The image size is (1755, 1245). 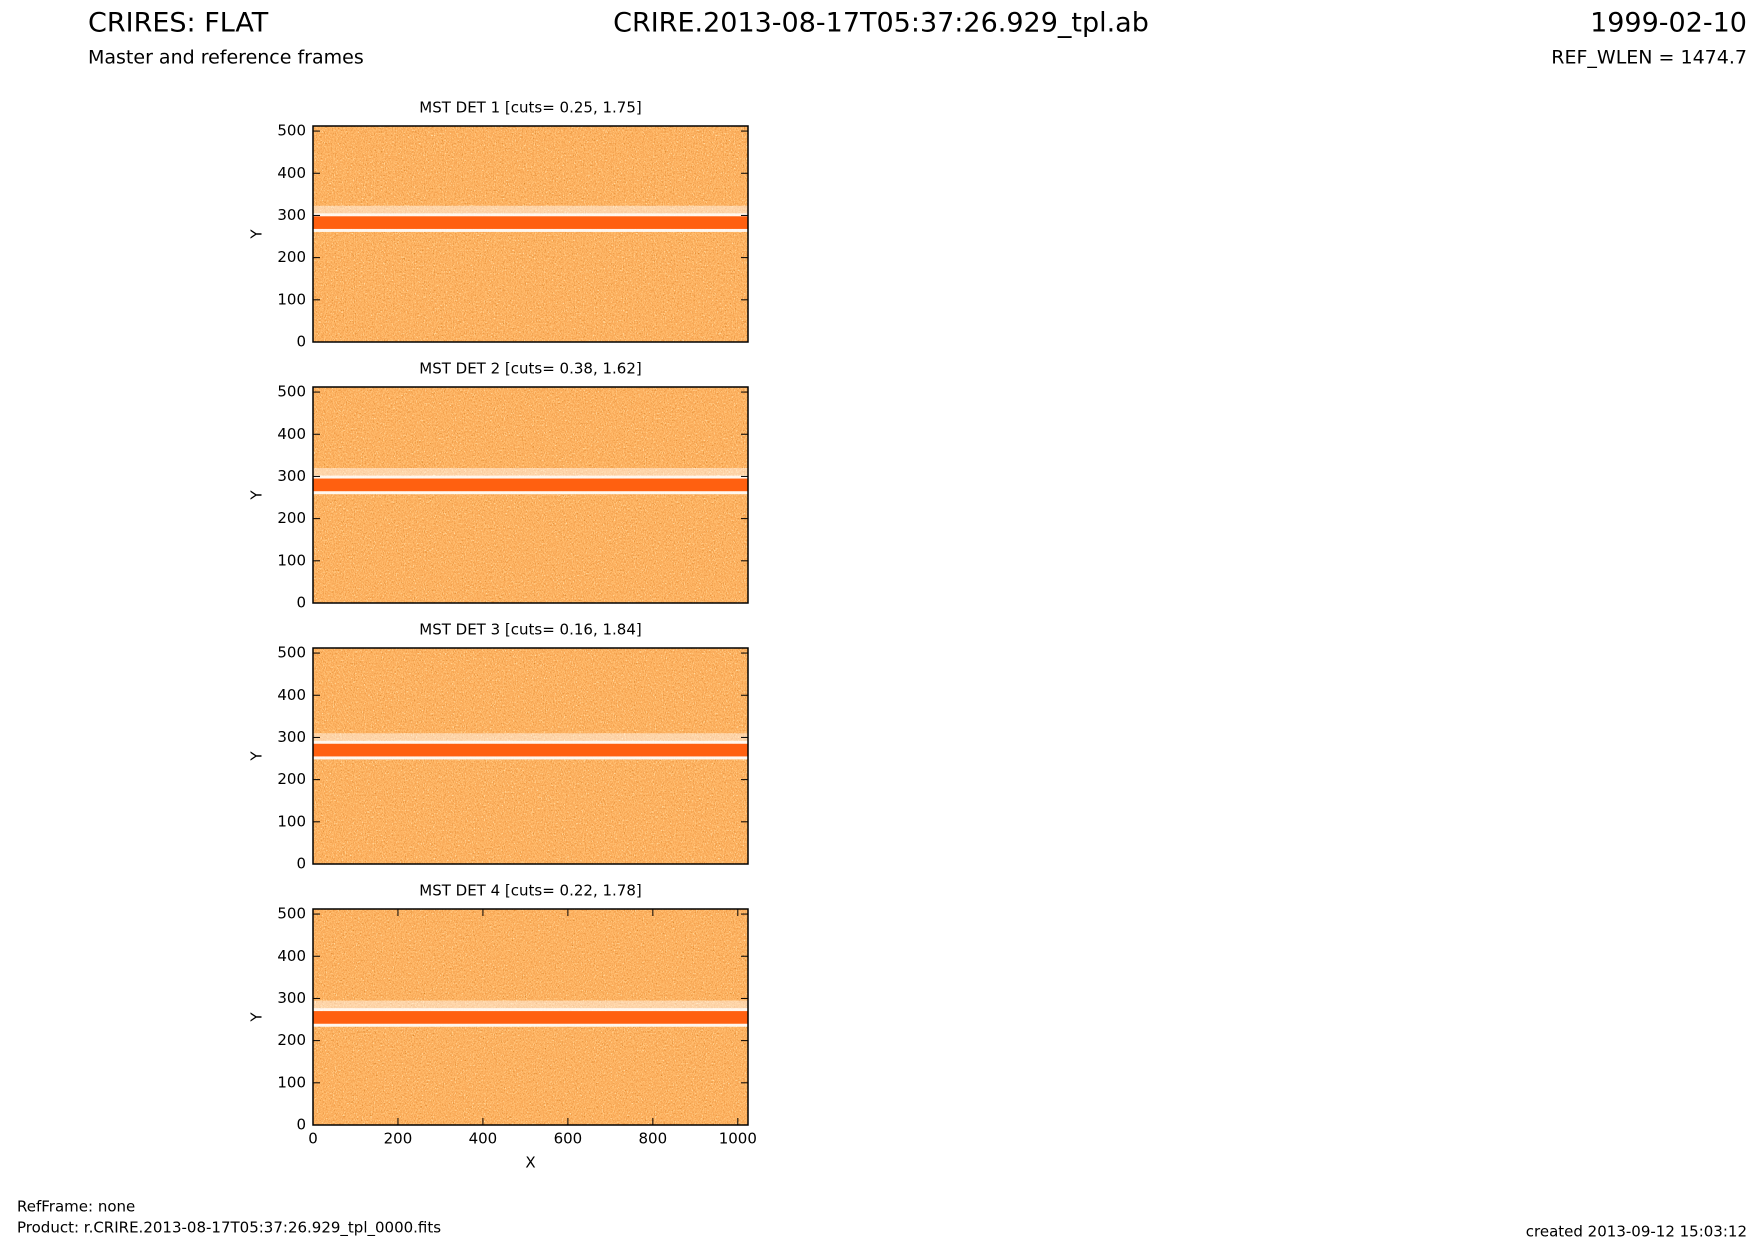 What do you see at coordinates (483, 1139) in the screenshot?
I see `x-tick-label: 400` at bounding box center [483, 1139].